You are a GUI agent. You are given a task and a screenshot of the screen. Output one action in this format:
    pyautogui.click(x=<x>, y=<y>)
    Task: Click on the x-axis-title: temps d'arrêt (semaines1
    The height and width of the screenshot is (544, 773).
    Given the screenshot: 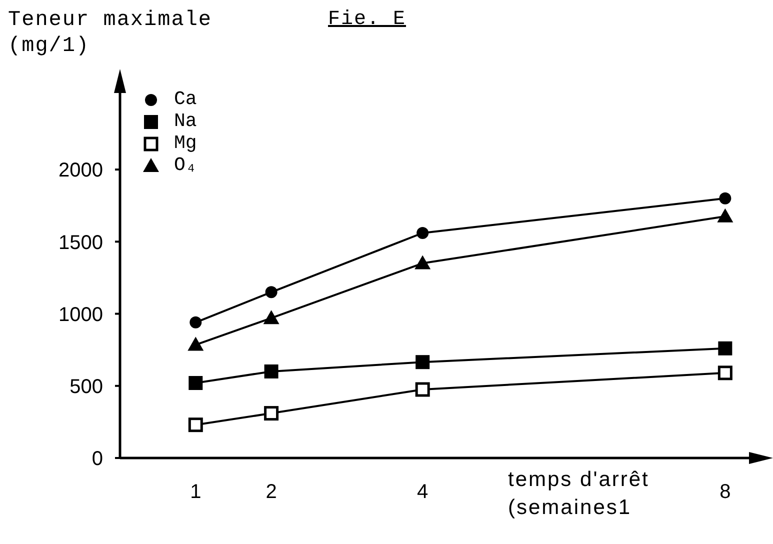 What is the action you would take?
    pyautogui.click(x=579, y=494)
    